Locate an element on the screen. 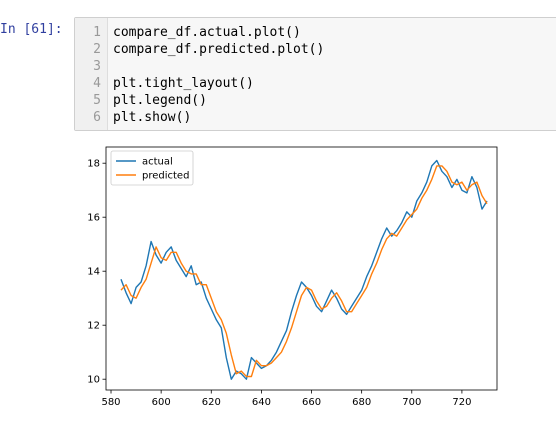 The height and width of the screenshot is (421, 556). line-number: 5 is located at coordinates (97, 100).